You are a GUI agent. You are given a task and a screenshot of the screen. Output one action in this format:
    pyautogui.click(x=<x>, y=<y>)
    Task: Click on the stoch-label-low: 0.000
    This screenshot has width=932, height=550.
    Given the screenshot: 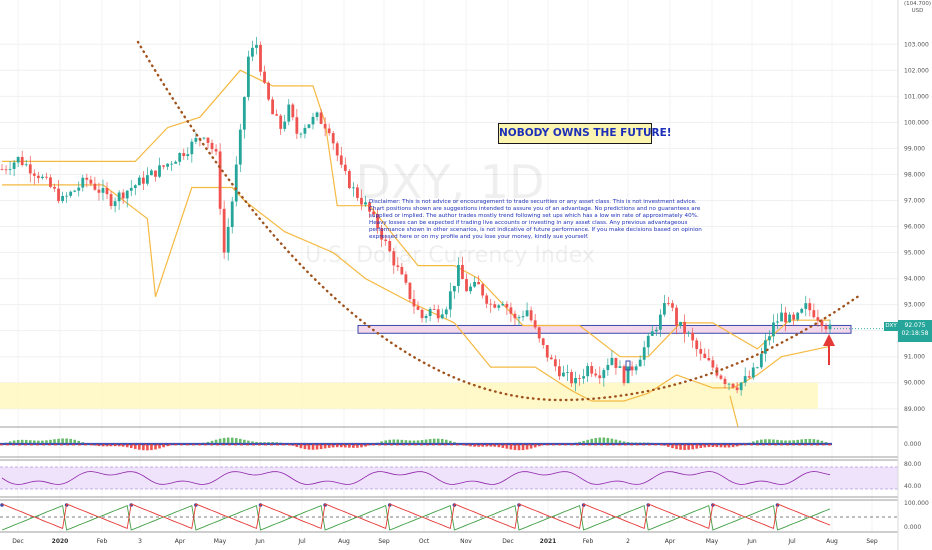 What is the action you would take?
    pyautogui.click(x=912, y=527)
    